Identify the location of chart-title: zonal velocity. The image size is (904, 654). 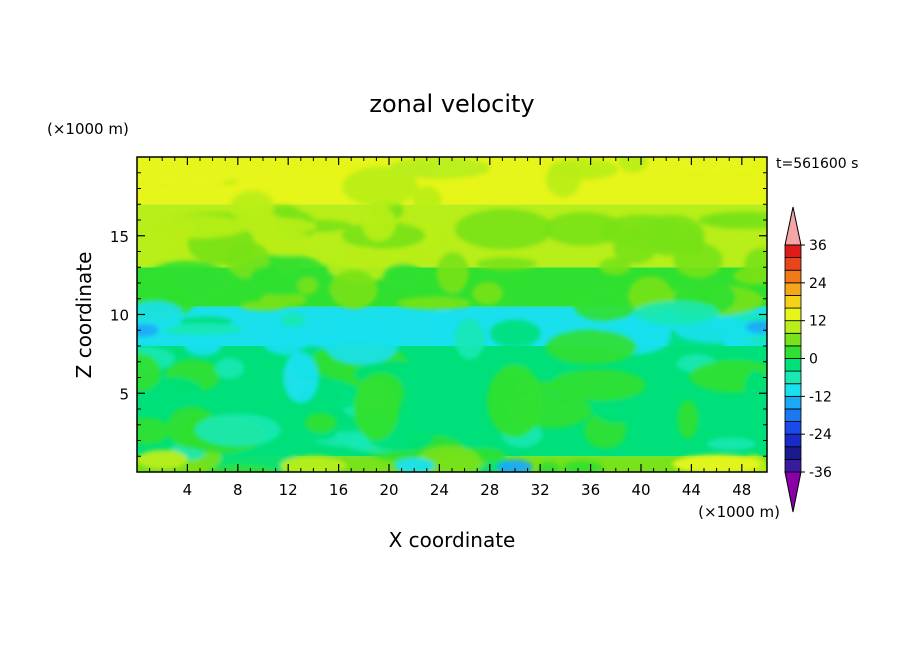
(451, 104).